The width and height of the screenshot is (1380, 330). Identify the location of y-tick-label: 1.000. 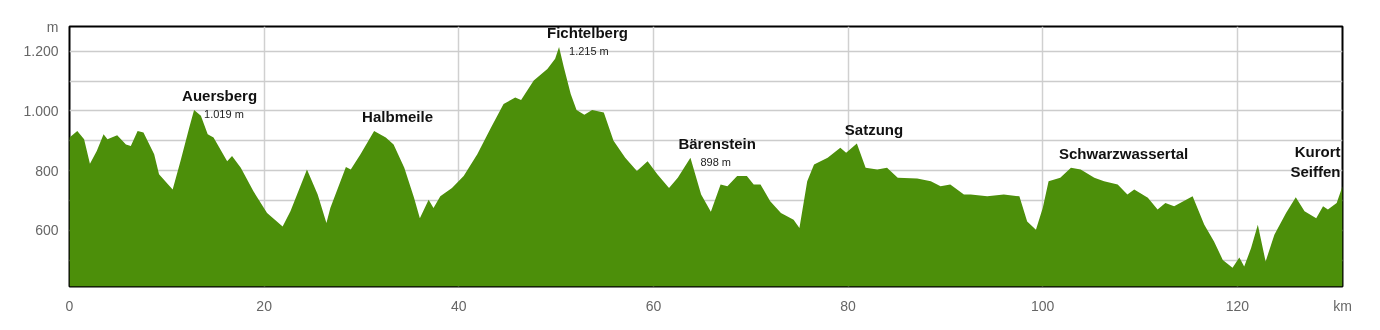
(41, 110).